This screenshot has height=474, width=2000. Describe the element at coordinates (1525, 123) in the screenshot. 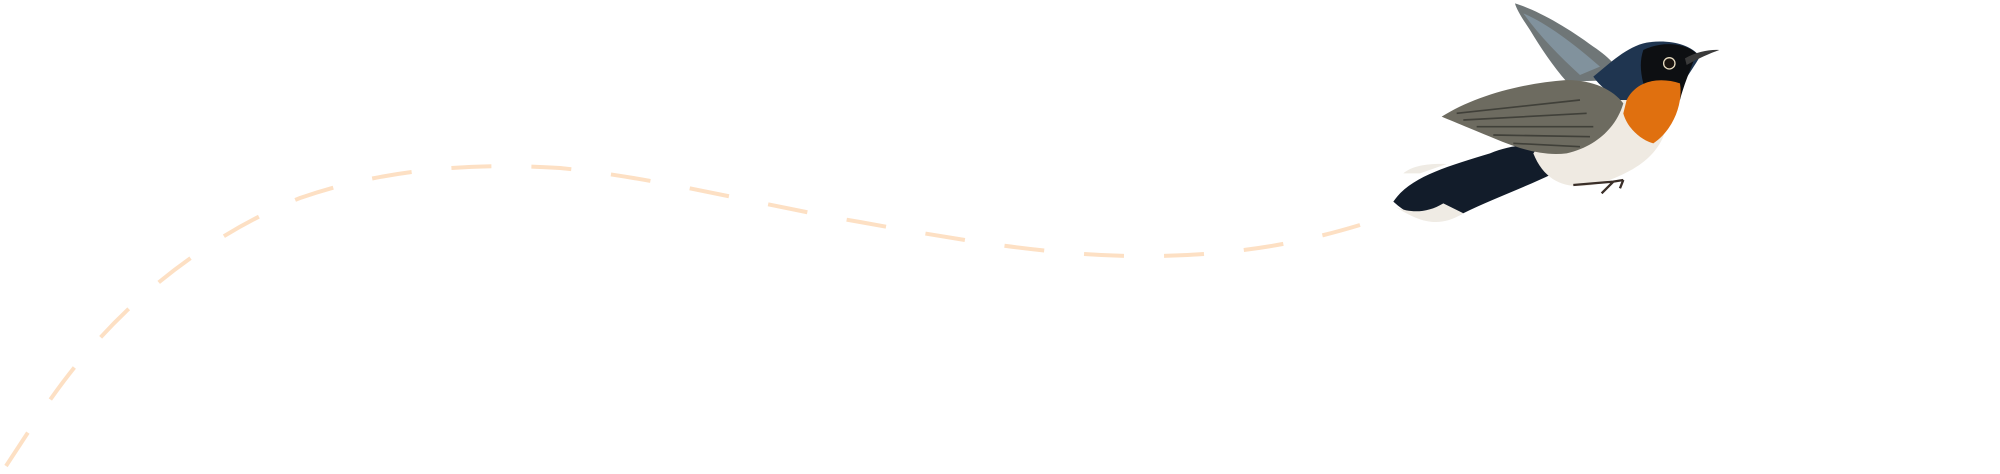

I see `bird-lower-wing-stripes` at that location.